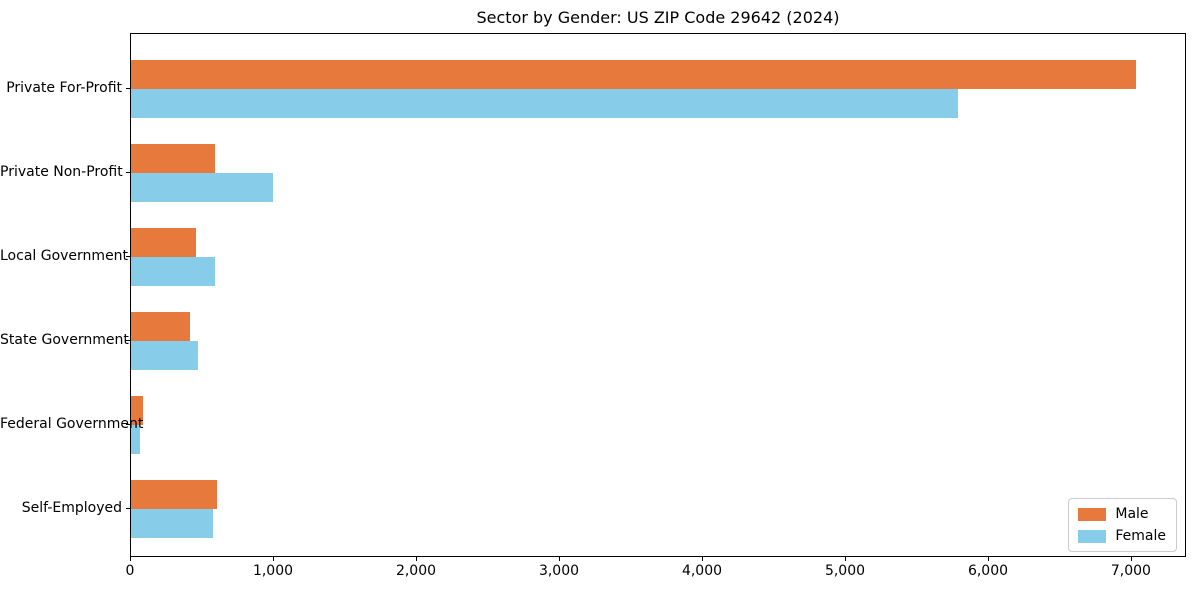  What do you see at coordinates (1092, 536) in the screenshot?
I see `female-legend-swatch-icon` at bounding box center [1092, 536].